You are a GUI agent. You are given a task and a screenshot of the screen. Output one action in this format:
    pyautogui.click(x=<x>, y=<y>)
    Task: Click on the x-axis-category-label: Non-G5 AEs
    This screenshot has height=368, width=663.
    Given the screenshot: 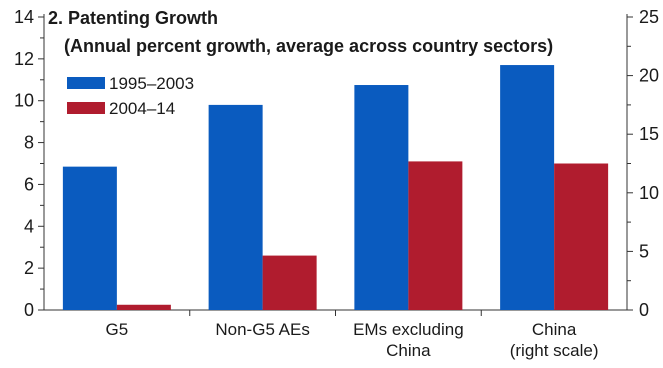 What is the action you would take?
    pyautogui.click(x=262, y=329)
    